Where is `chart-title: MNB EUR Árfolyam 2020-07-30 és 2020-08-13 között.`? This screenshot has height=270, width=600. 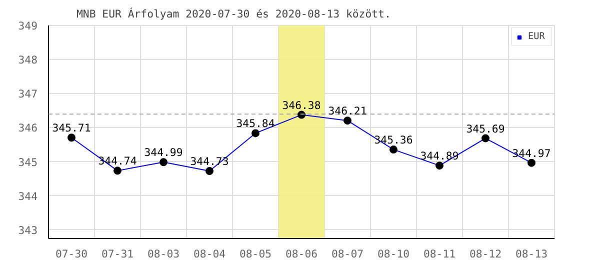
chart-title: MNB EUR Árfolyam 2020-07-30 és 2020-08-13 között. is located at coordinates (233, 14).